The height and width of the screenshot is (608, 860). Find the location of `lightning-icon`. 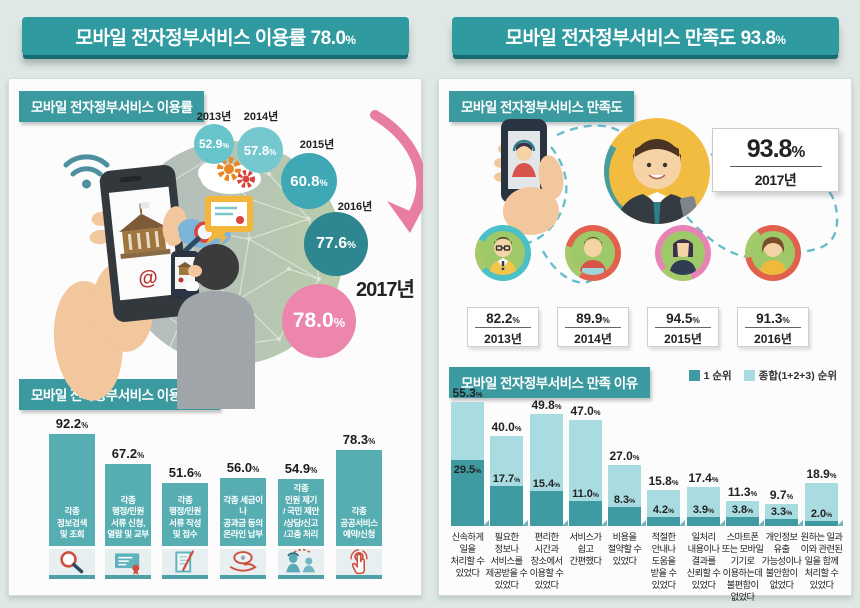

lightning-icon is located at coordinates (223, 238).